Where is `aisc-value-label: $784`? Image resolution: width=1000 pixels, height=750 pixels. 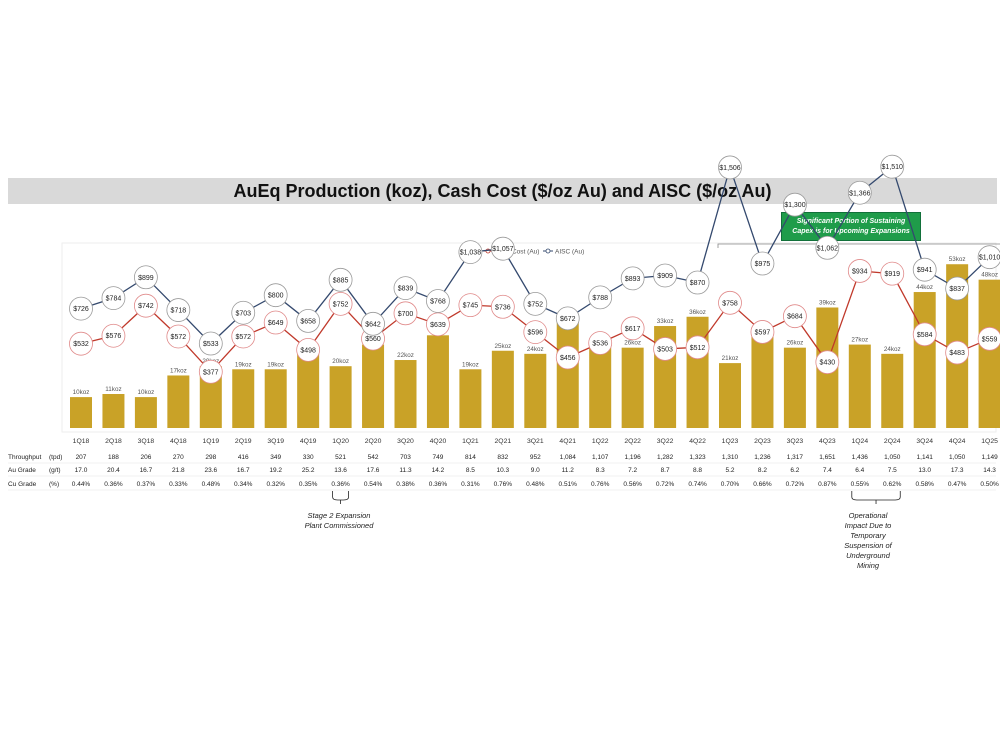 aisc-value-label: $784 is located at coordinates (114, 299).